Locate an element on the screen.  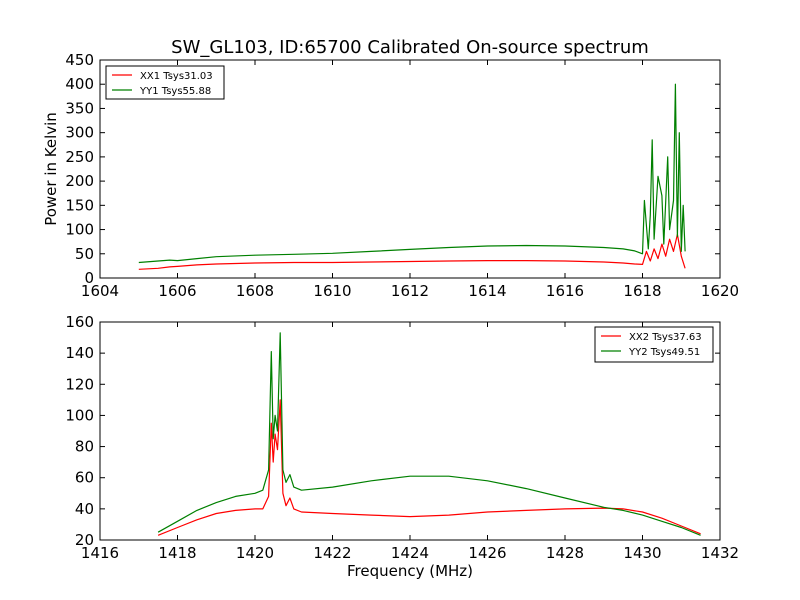
legend: XX1 Tsys31.03 YY1 Tsys55.88 is located at coordinates (165, 82).